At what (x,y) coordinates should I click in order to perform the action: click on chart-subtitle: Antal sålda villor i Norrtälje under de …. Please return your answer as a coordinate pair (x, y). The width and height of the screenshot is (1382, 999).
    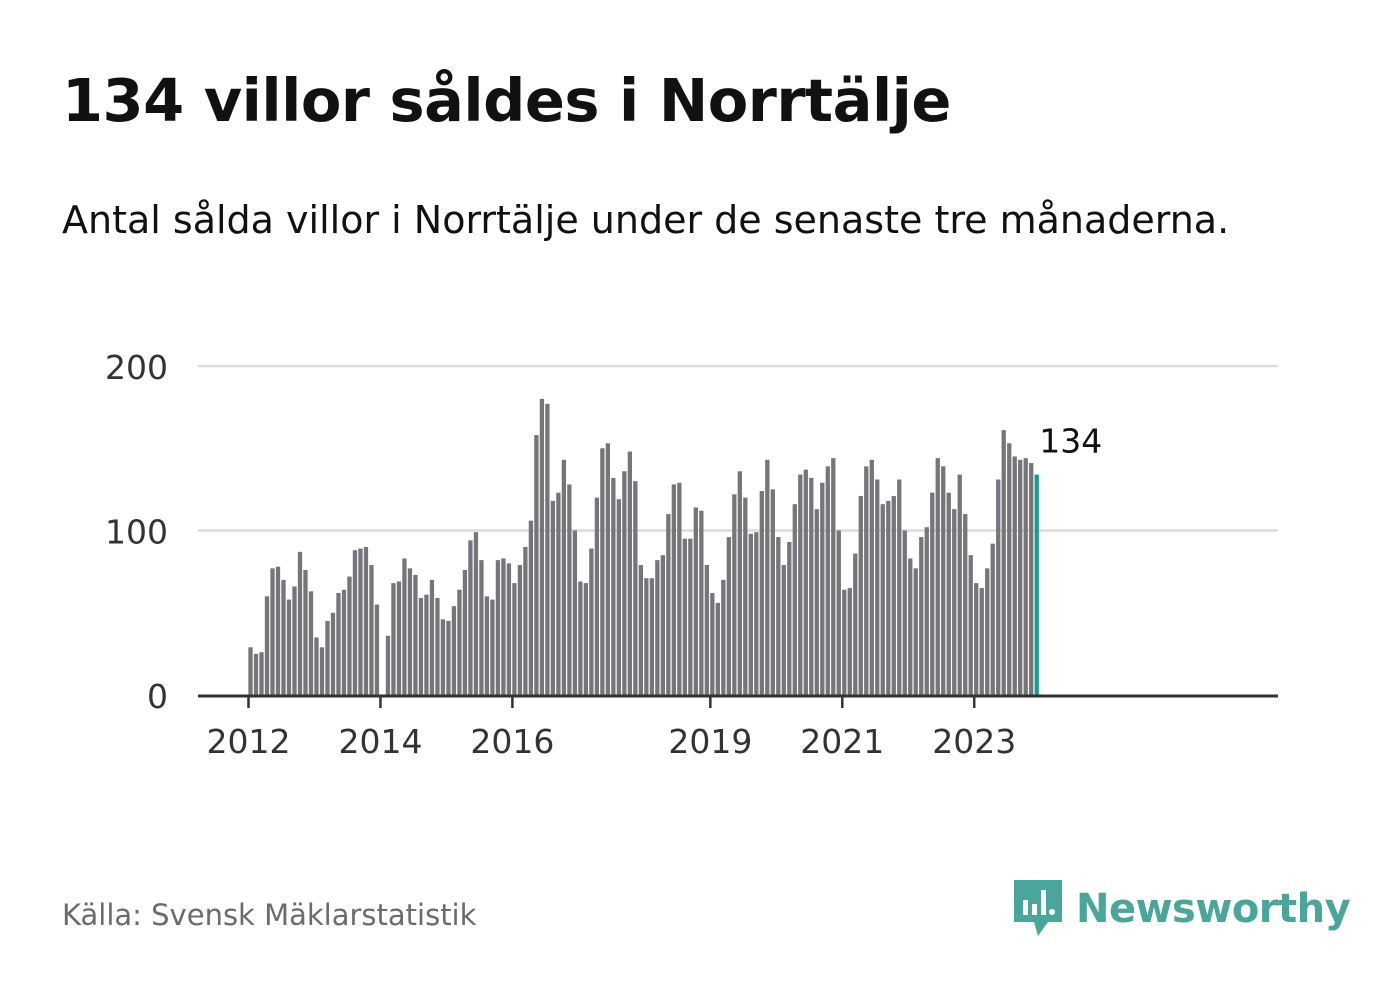
    Looking at the image, I should click on (646, 220).